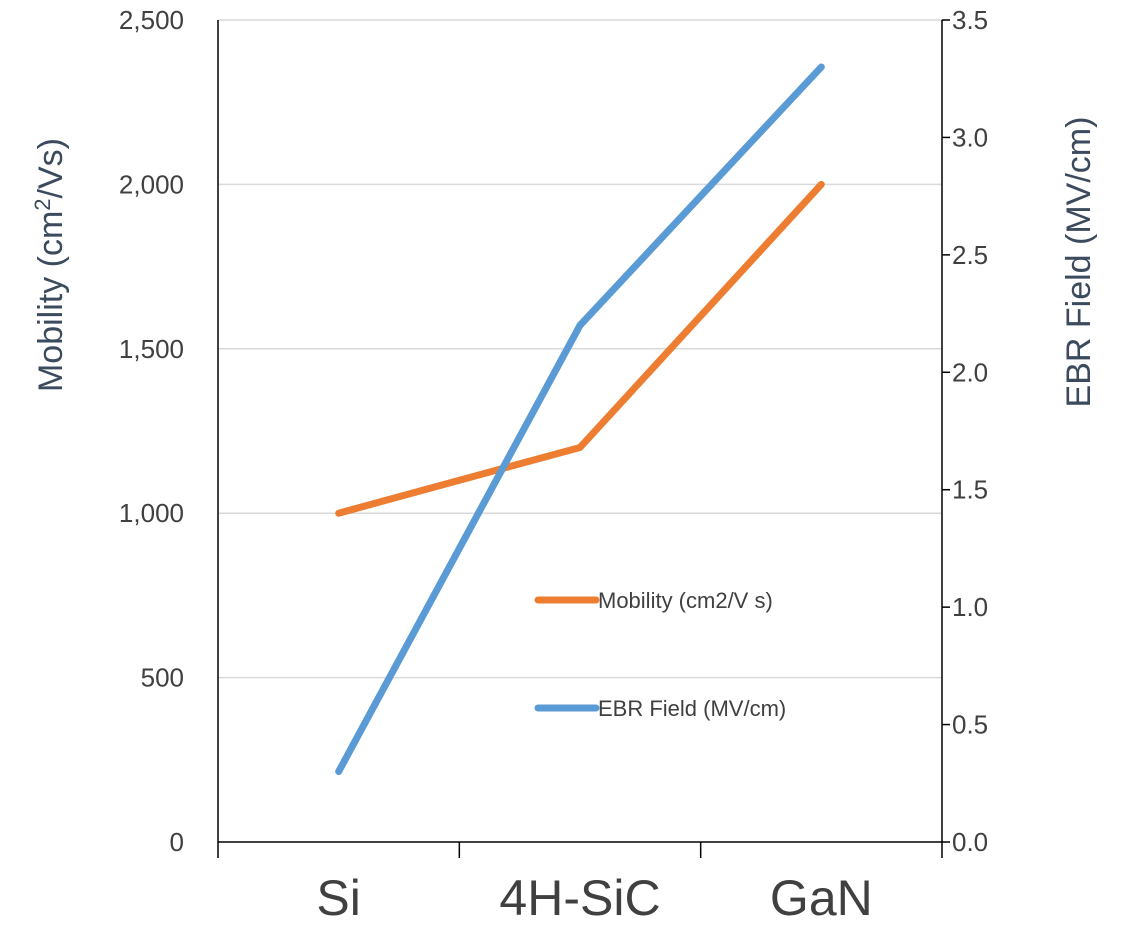  Describe the element at coordinates (151, 513) in the screenshot. I see `left-tick-label: 1,000` at that location.